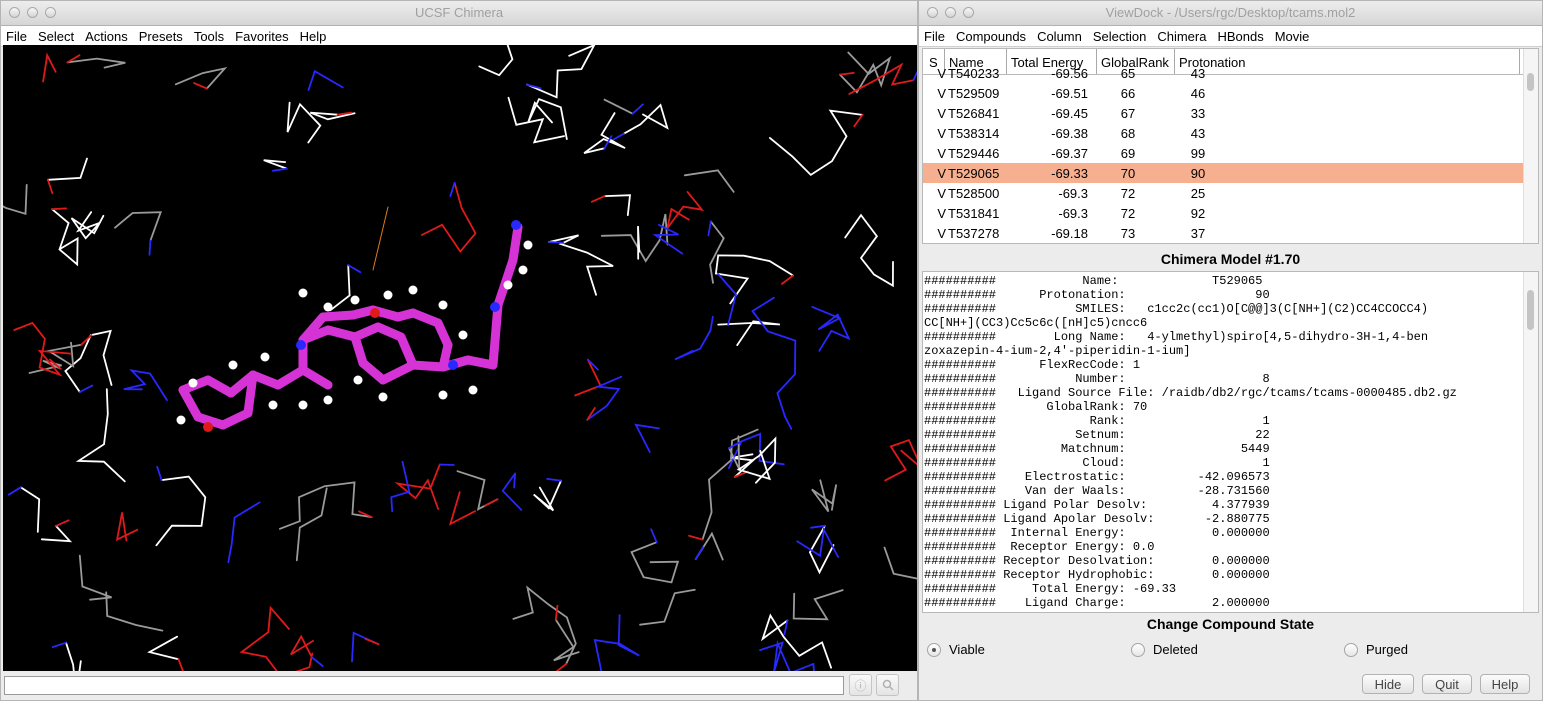  What do you see at coordinates (1388, 684) in the screenshot?
I see `hide-button: Hide` at bounding box center [1388, 684].